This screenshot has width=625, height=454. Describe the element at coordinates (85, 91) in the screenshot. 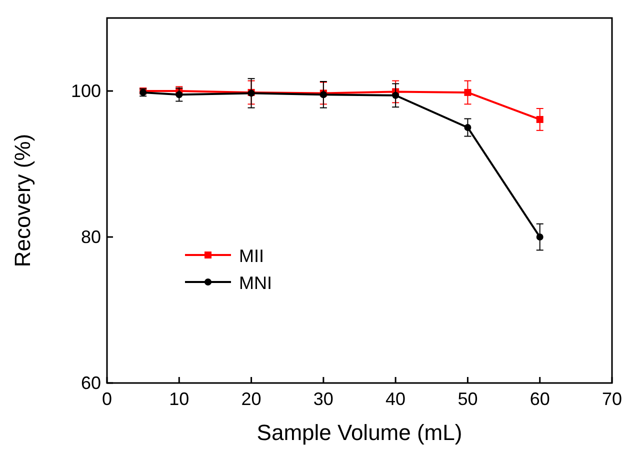

I see `y-tick-label: 100` at that location.